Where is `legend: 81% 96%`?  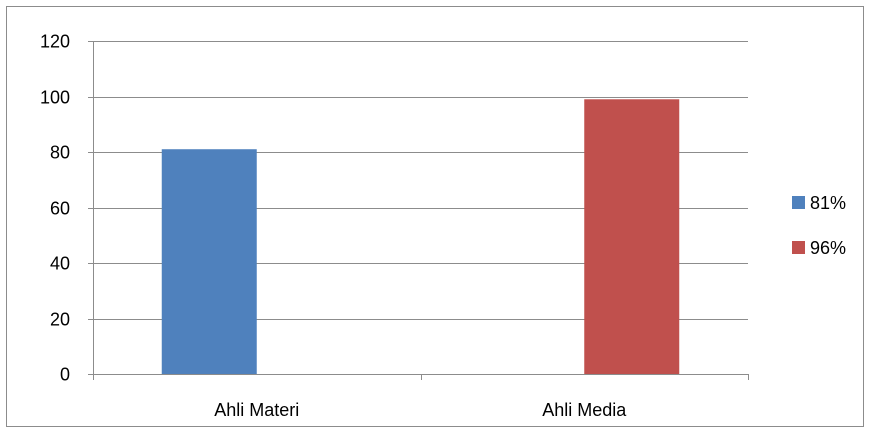
legend: 81% 96% is located at coordinates (819, 225).